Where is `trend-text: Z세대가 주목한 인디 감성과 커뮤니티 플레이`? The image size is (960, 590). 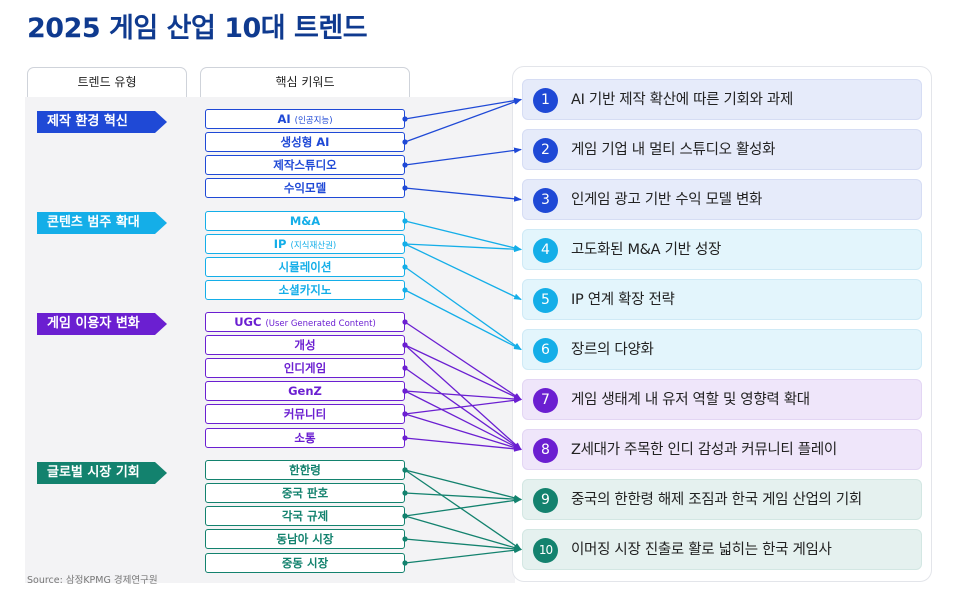
trend-text: Z세대가 주목한 인디 감성과 커뮤니티 플레이 is located at coordinates (704, 450).